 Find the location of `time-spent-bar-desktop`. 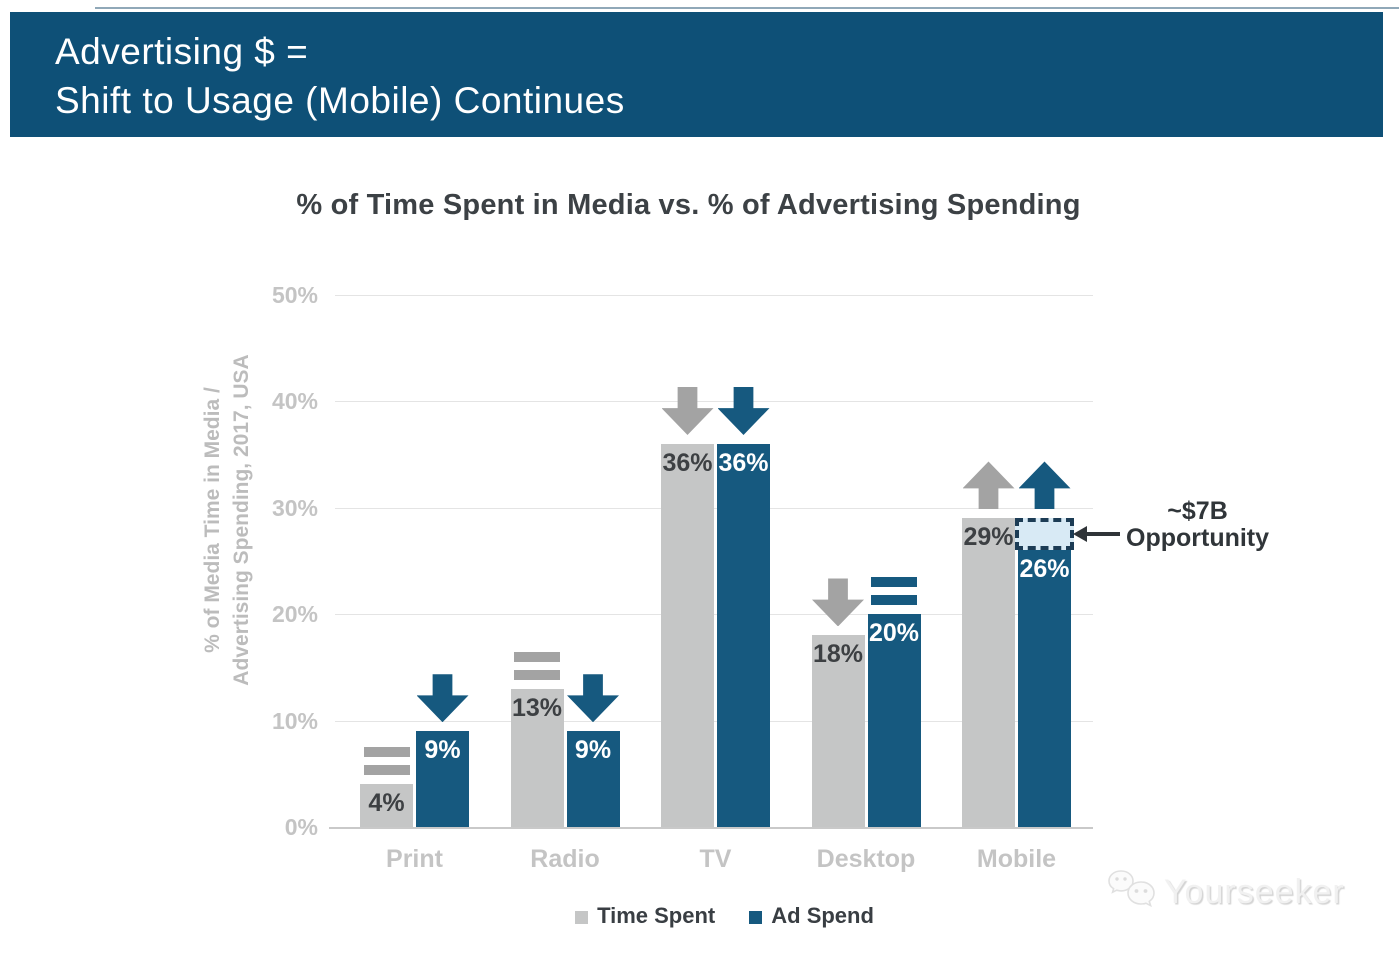

time-spent-bar-desktop is located at coordinates (838, 731).